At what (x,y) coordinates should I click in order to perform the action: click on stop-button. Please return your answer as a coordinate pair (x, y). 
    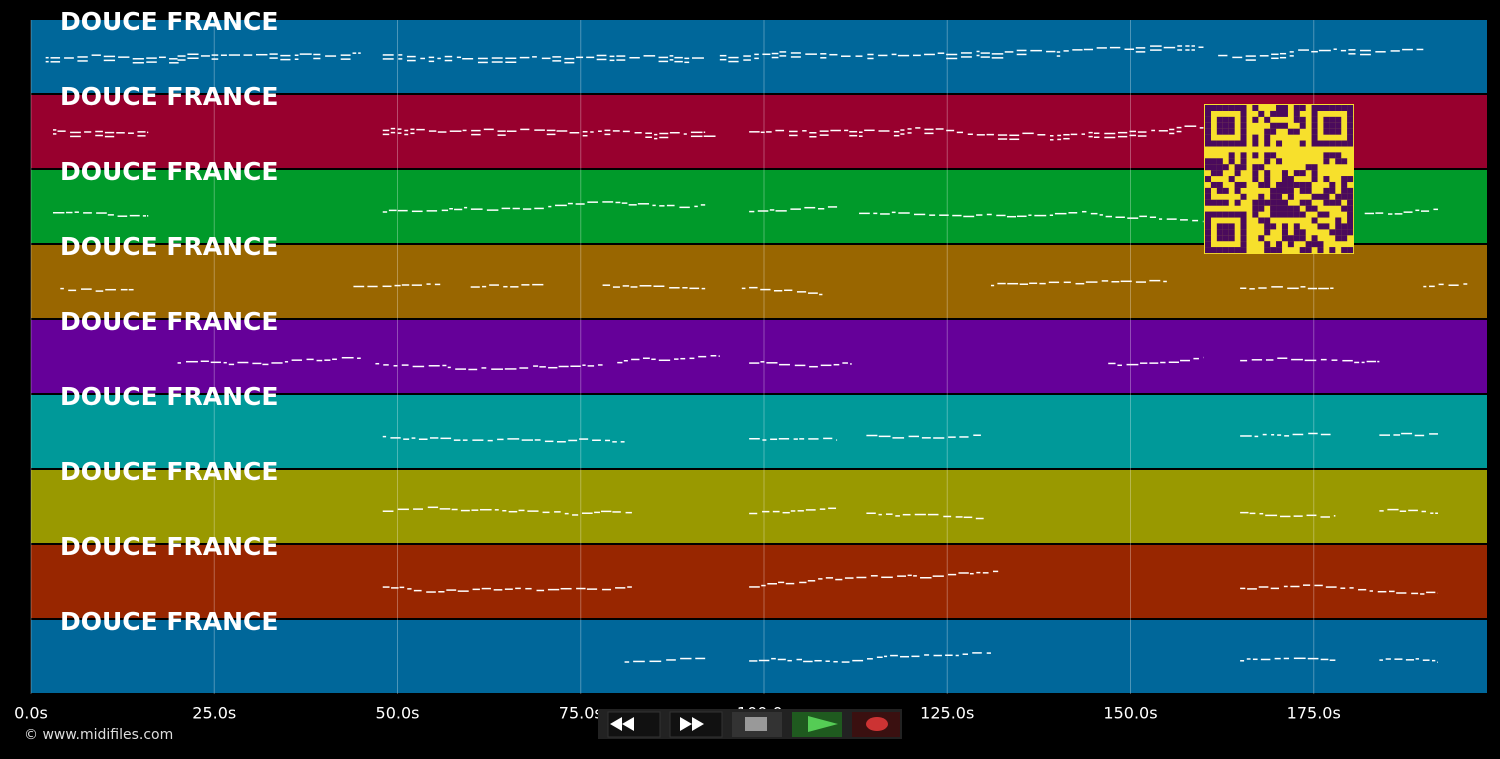
    Looking at the image, I should click on (757, 724).